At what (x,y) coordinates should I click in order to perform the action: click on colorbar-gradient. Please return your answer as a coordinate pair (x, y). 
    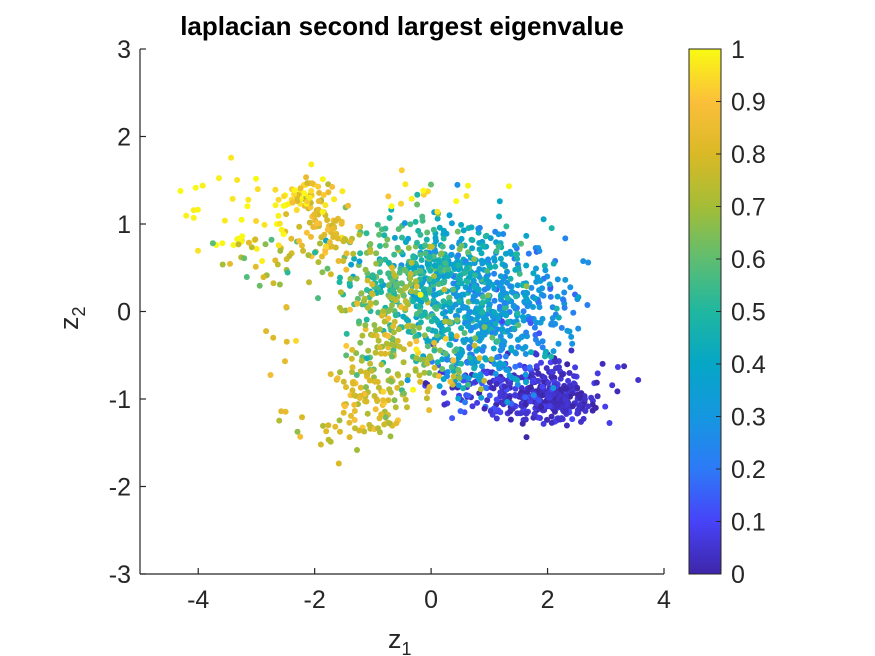
    Looking at the image, I should click on (705, 311).